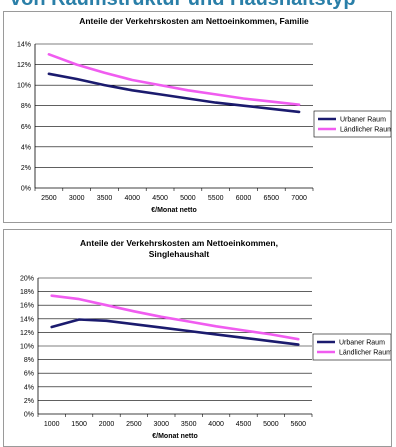  Describe the element at coordinates (183, 5) in the screenshot. I see `slide-title: von Raumstruktur und Haushaltstyp` at that location.